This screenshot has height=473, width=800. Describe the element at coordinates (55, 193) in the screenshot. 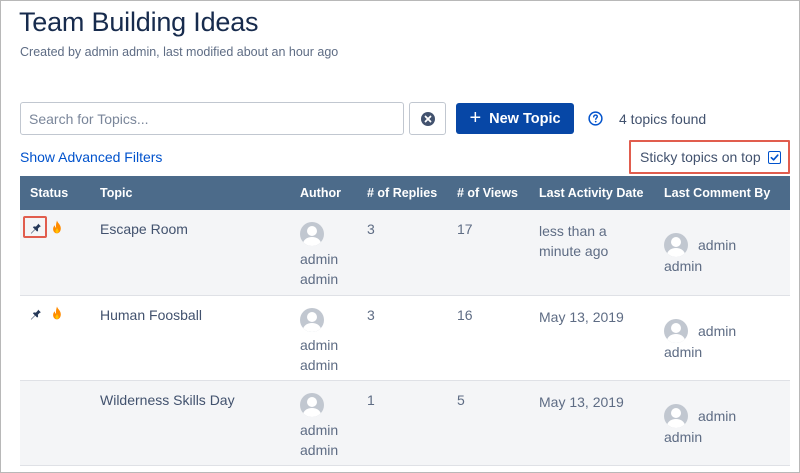

I see `column-header-status: Status` at that location.